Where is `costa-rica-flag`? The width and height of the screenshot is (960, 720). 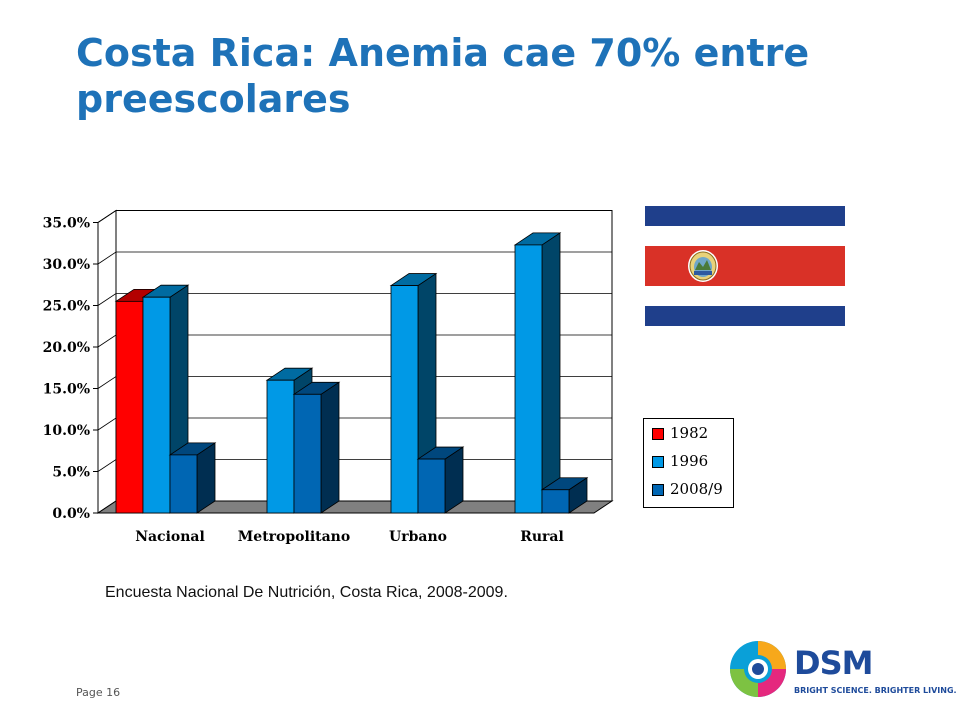 costa-rica-flag is located at coordinates (745, 266).